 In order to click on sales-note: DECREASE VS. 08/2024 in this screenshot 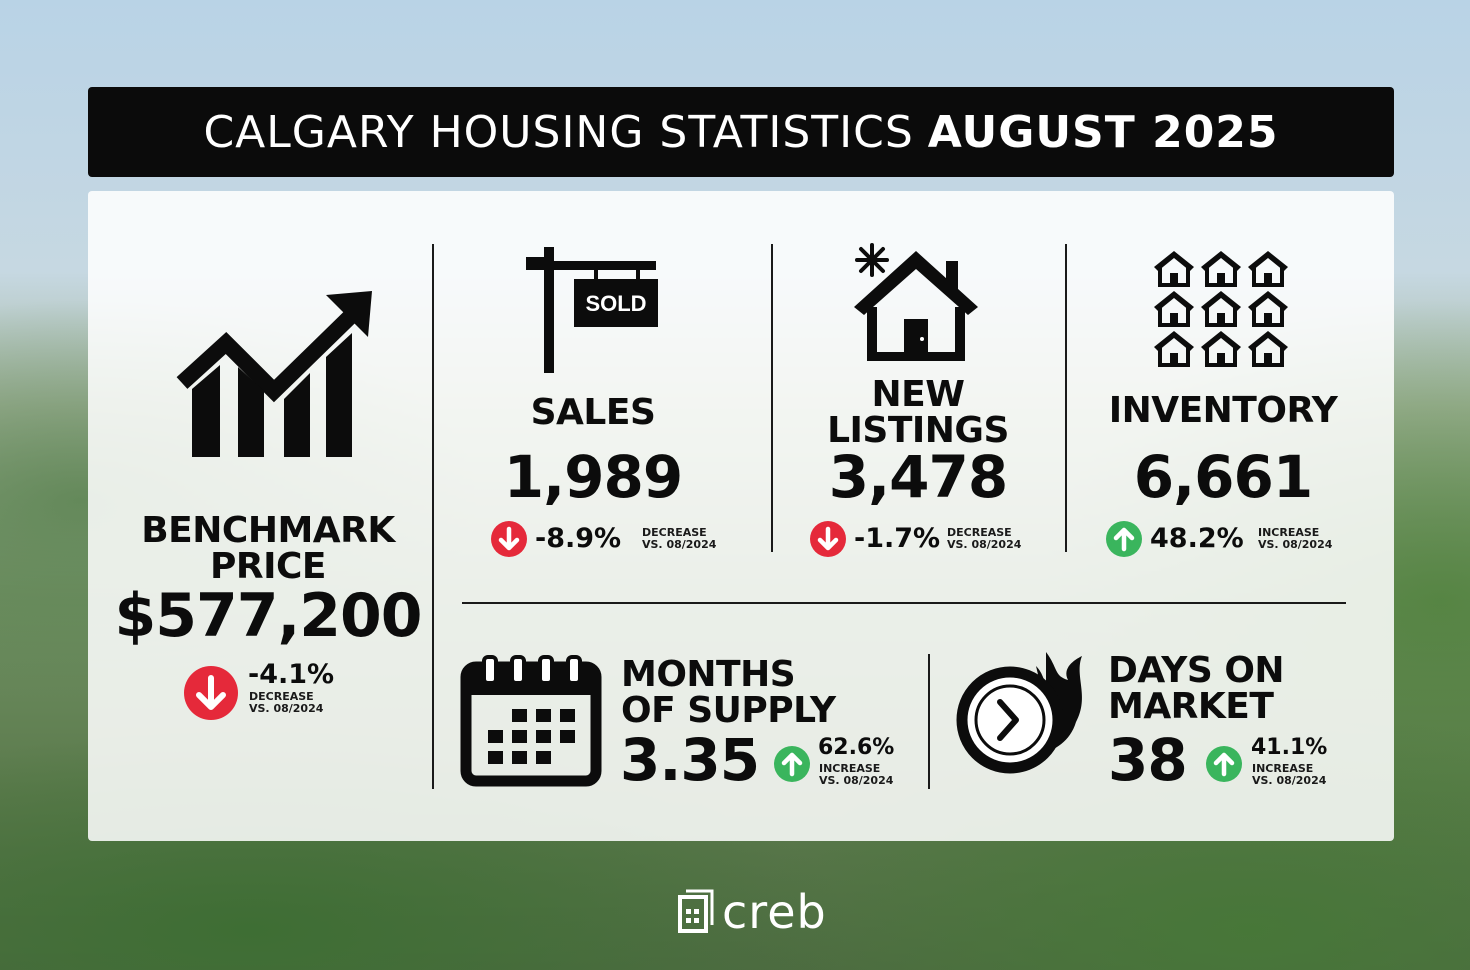, I will do `click(679, 538)`.